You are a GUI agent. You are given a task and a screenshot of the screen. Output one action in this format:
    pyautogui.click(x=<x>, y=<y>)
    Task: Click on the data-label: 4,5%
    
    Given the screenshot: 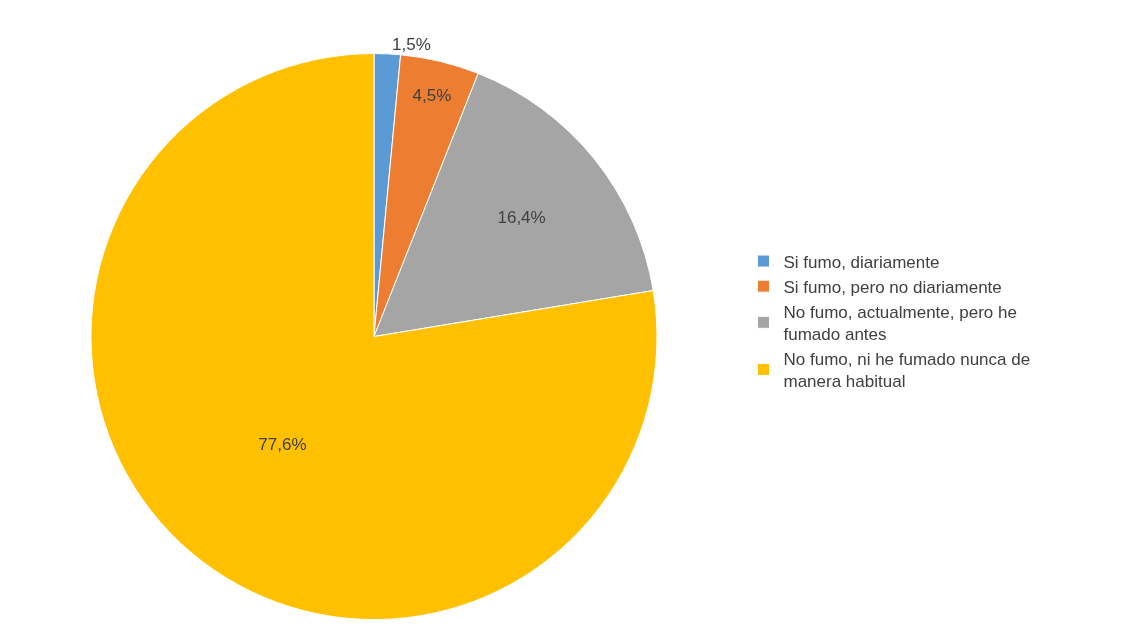 What is the action you would take?
    pyautogui.click(x=432, y=95)
    